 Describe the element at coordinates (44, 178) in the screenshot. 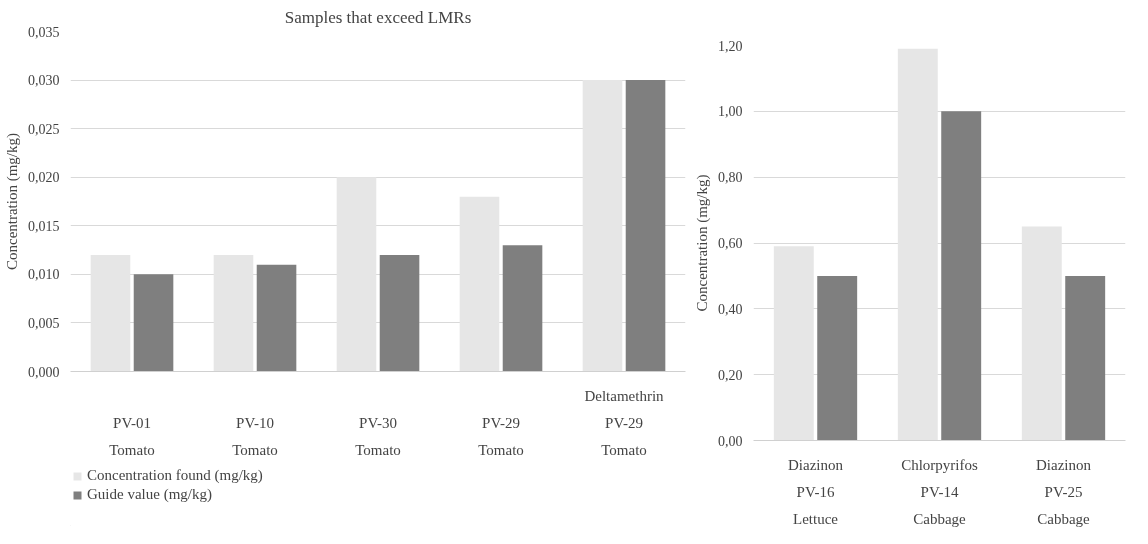

I see `y-tick-label: 0,020` at that location.